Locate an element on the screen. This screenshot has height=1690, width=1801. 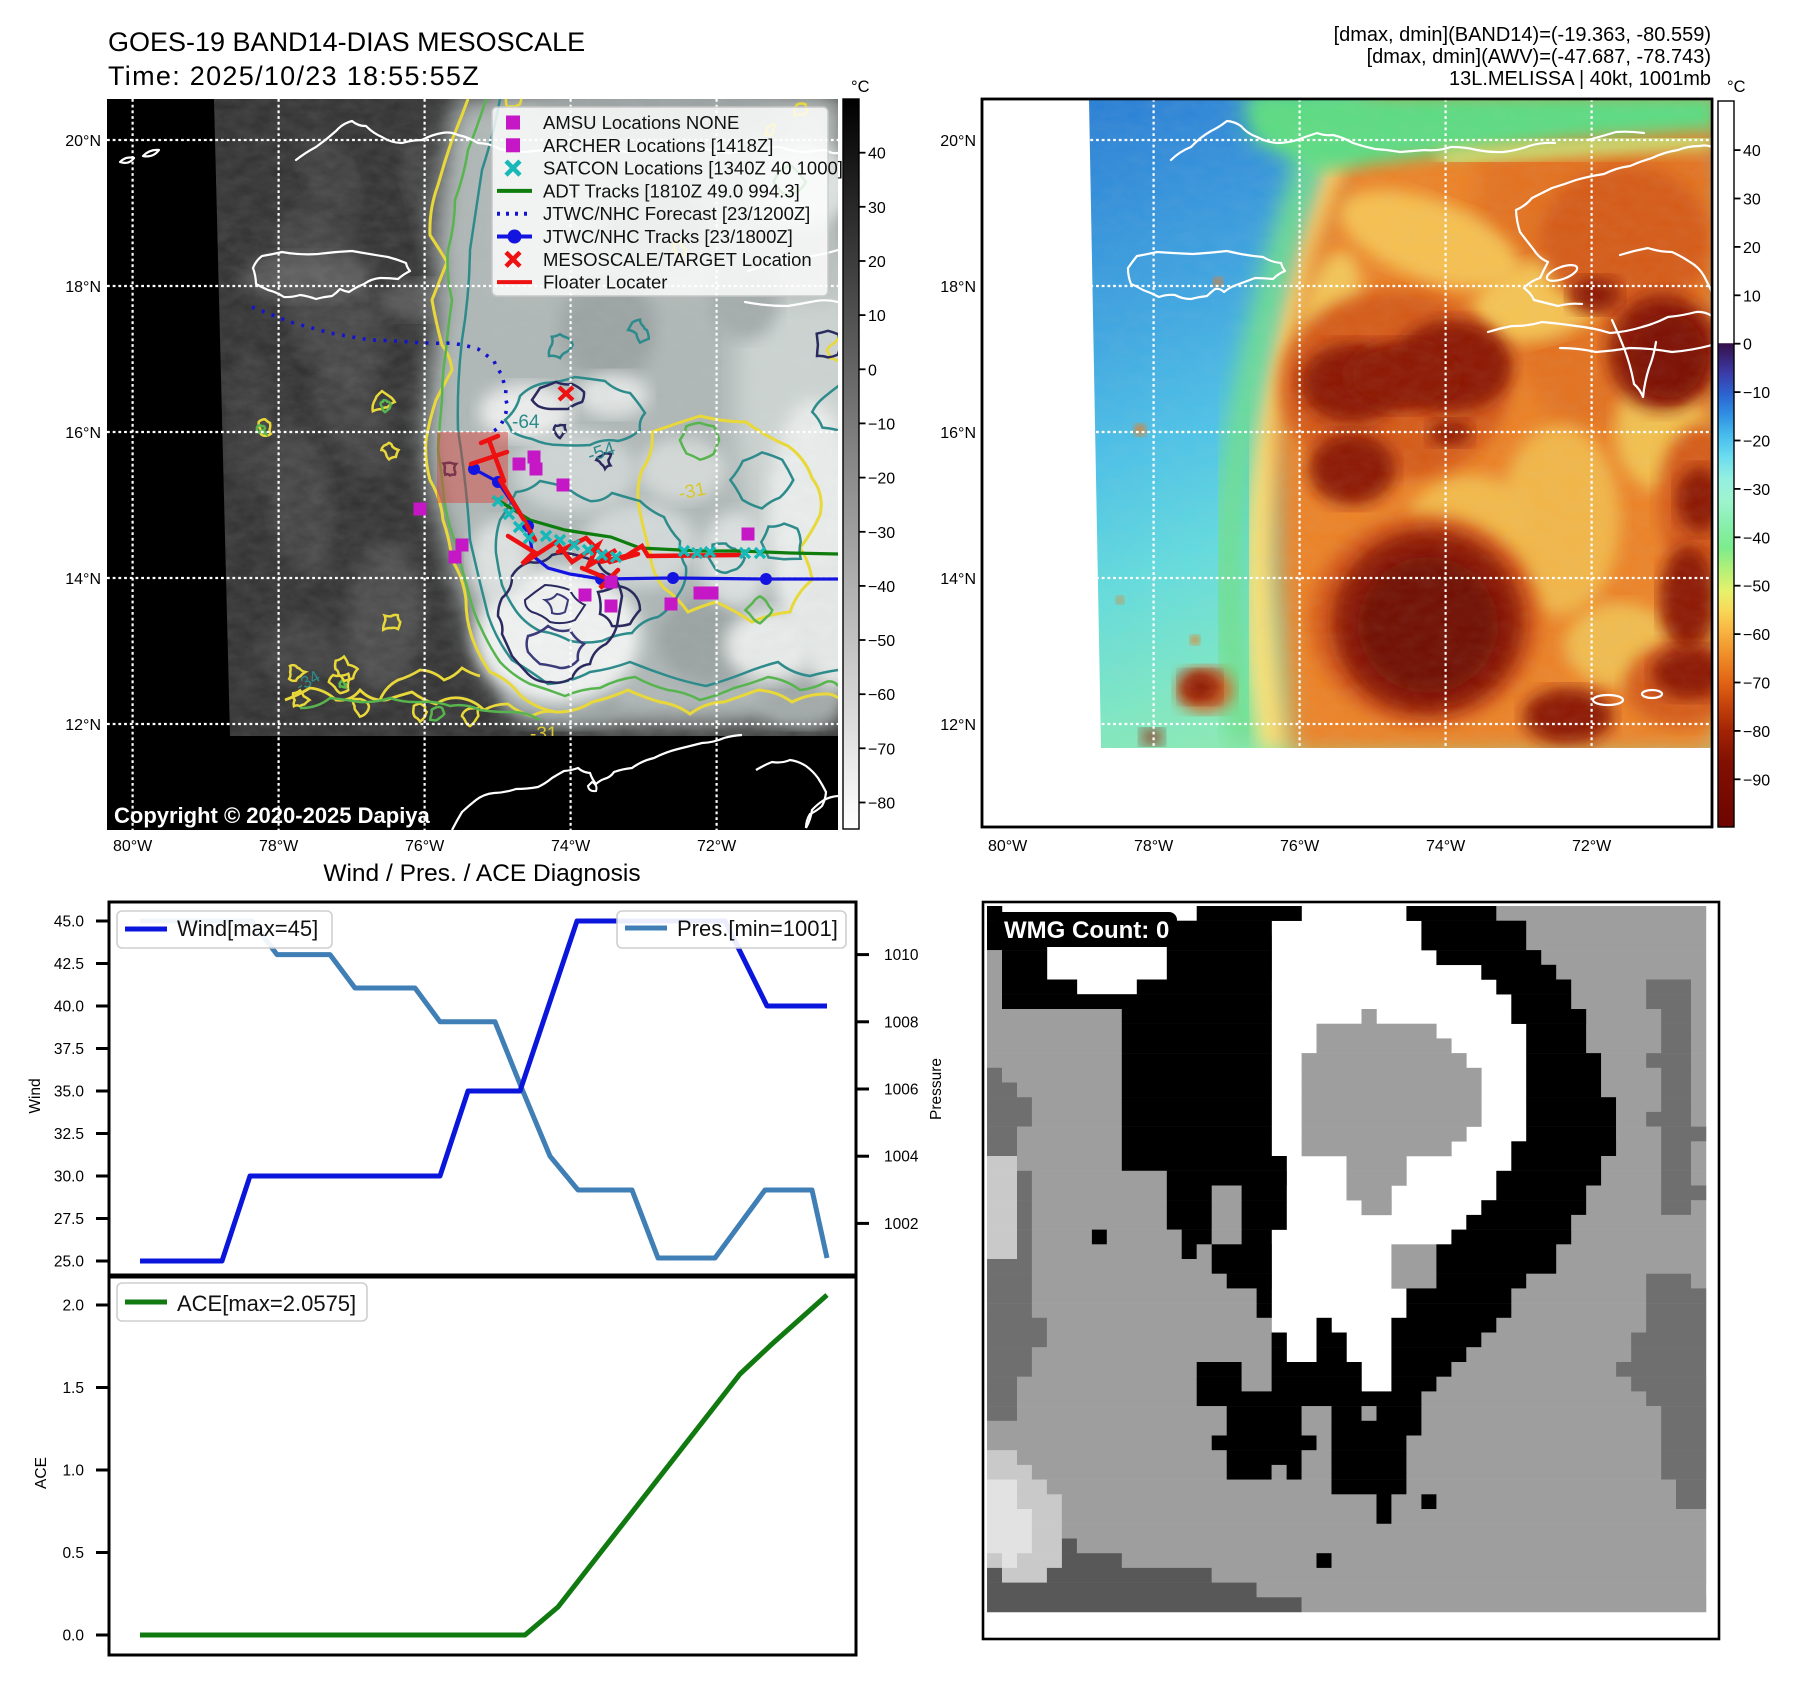
svg-text: 1010 is located at coordinates (901, 955).